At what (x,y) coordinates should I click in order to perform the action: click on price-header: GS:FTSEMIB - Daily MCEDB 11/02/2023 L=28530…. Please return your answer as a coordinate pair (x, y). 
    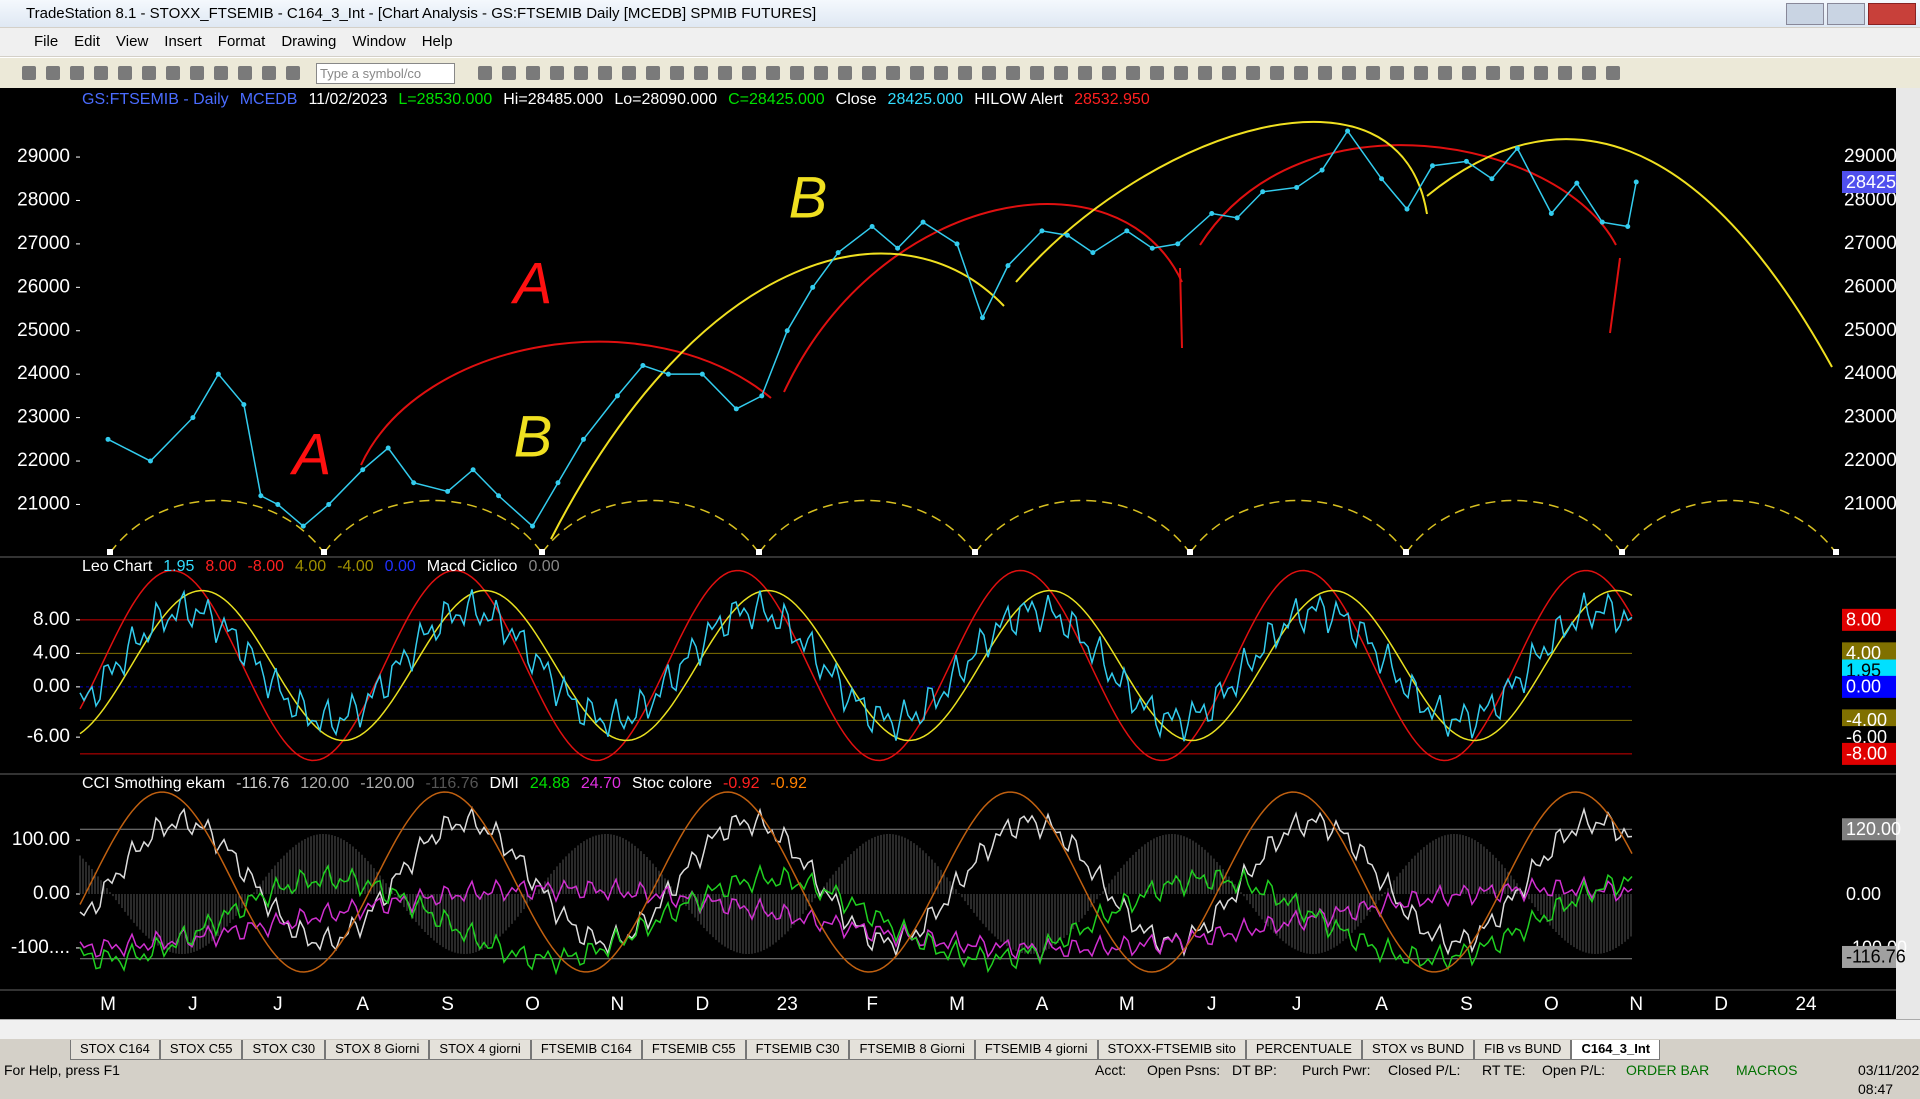
    Looking at the image, I should click on (616, 100).